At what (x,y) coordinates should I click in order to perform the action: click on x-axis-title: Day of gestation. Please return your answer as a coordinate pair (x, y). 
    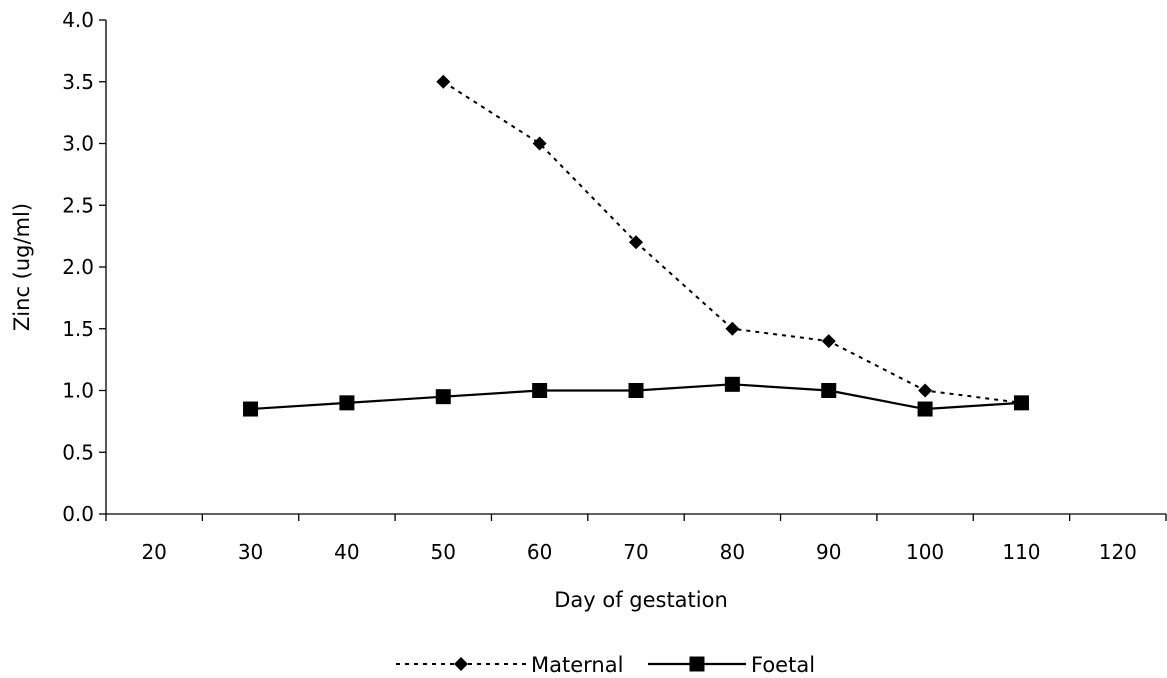
    Looking at the image, I should click on (641, 600).